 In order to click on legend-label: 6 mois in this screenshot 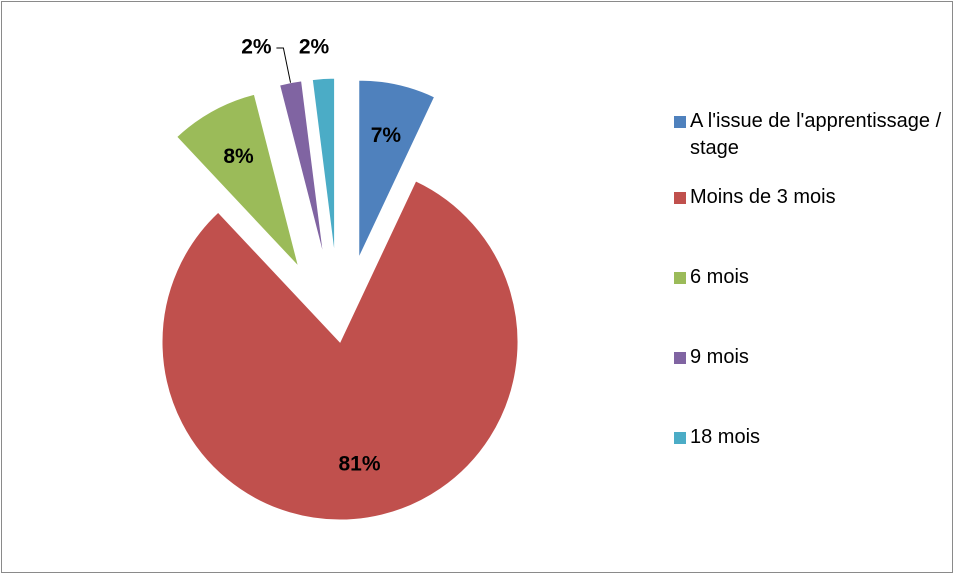, I will do `click(719, 277)`.